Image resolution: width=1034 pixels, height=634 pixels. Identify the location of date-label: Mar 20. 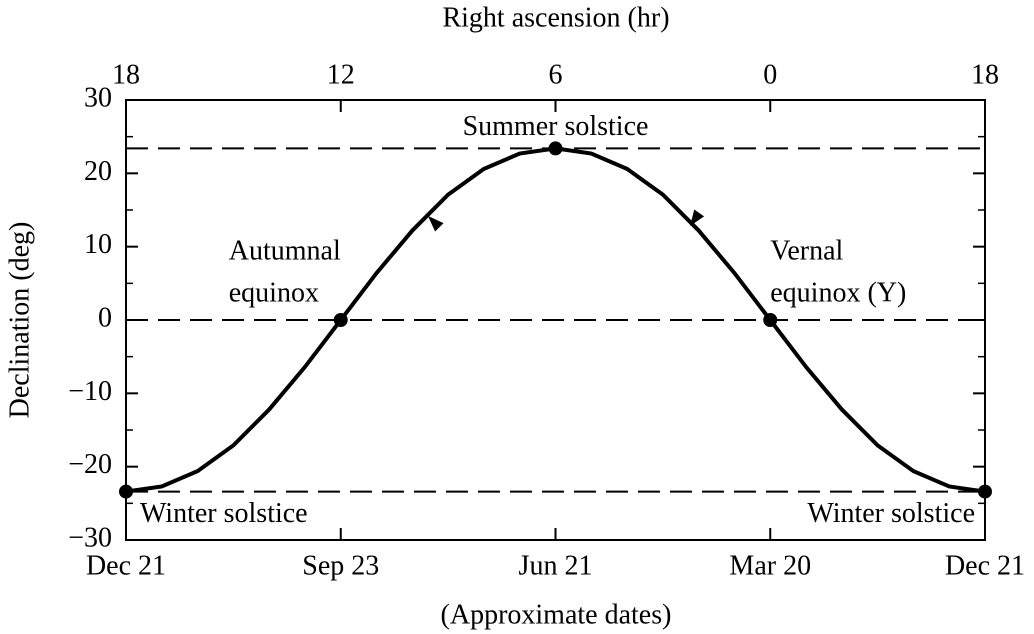
(770, 565).